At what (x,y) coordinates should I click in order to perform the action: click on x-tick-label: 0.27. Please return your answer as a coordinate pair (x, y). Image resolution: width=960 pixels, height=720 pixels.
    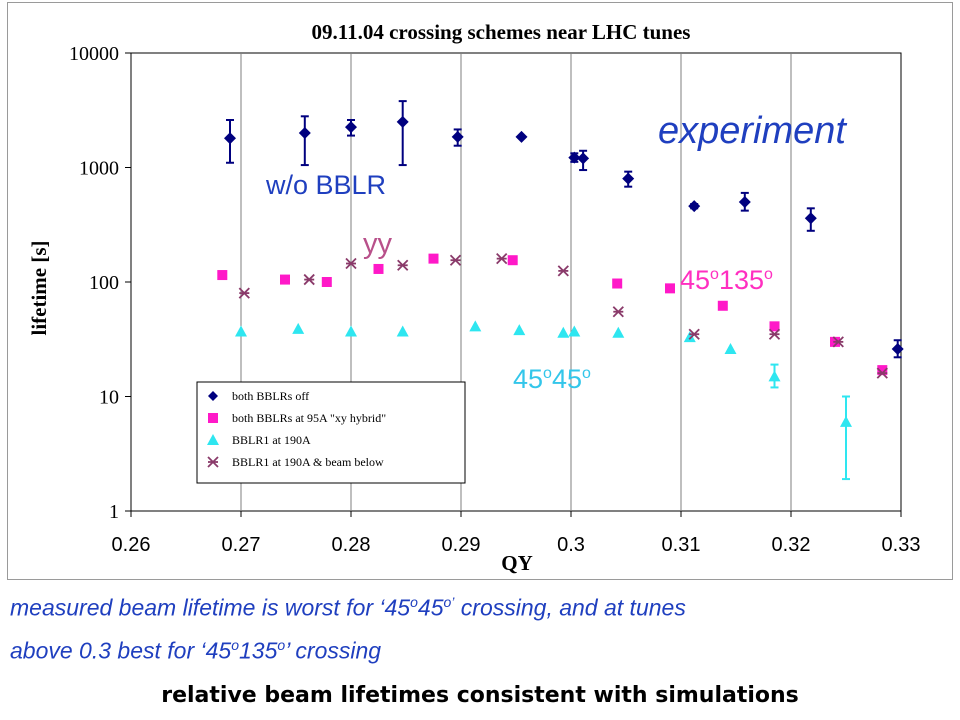
    Looking at the image, I should click on (241, 545).